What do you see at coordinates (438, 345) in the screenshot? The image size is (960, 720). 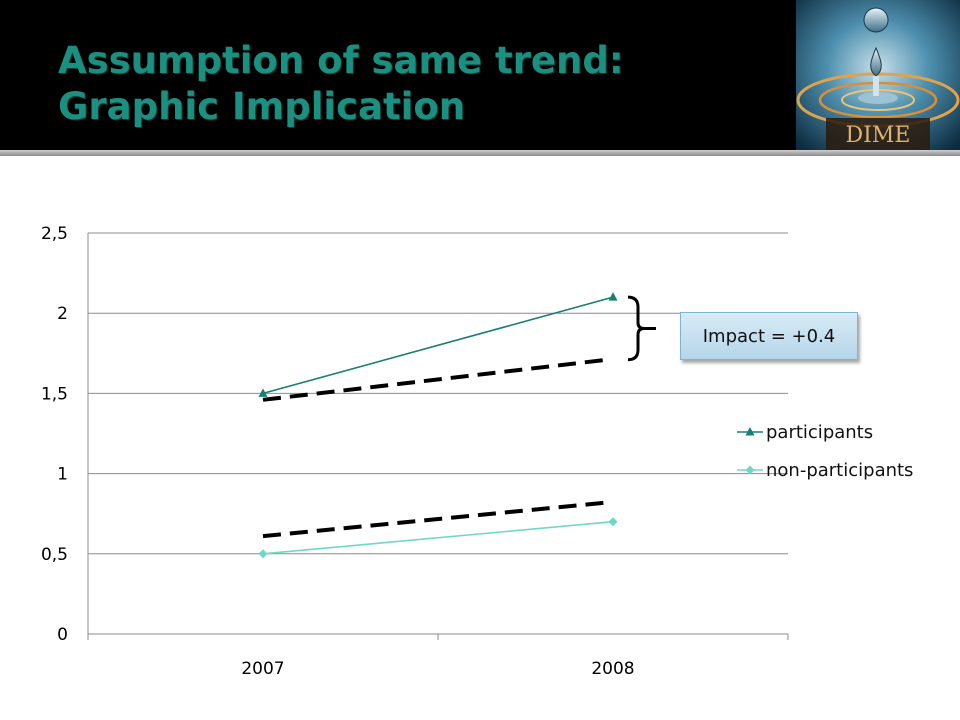 I see `series-line-participants` at bounding box center [438, 345].